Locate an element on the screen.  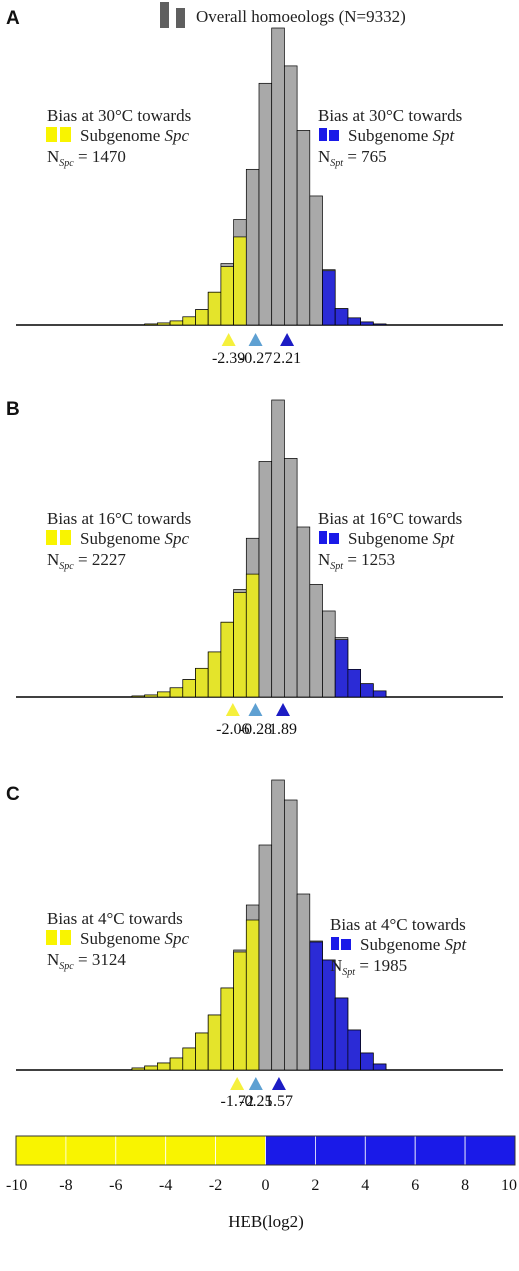
right-bias-title: Bias at 30°C towards is located at coordinates (390, 115).